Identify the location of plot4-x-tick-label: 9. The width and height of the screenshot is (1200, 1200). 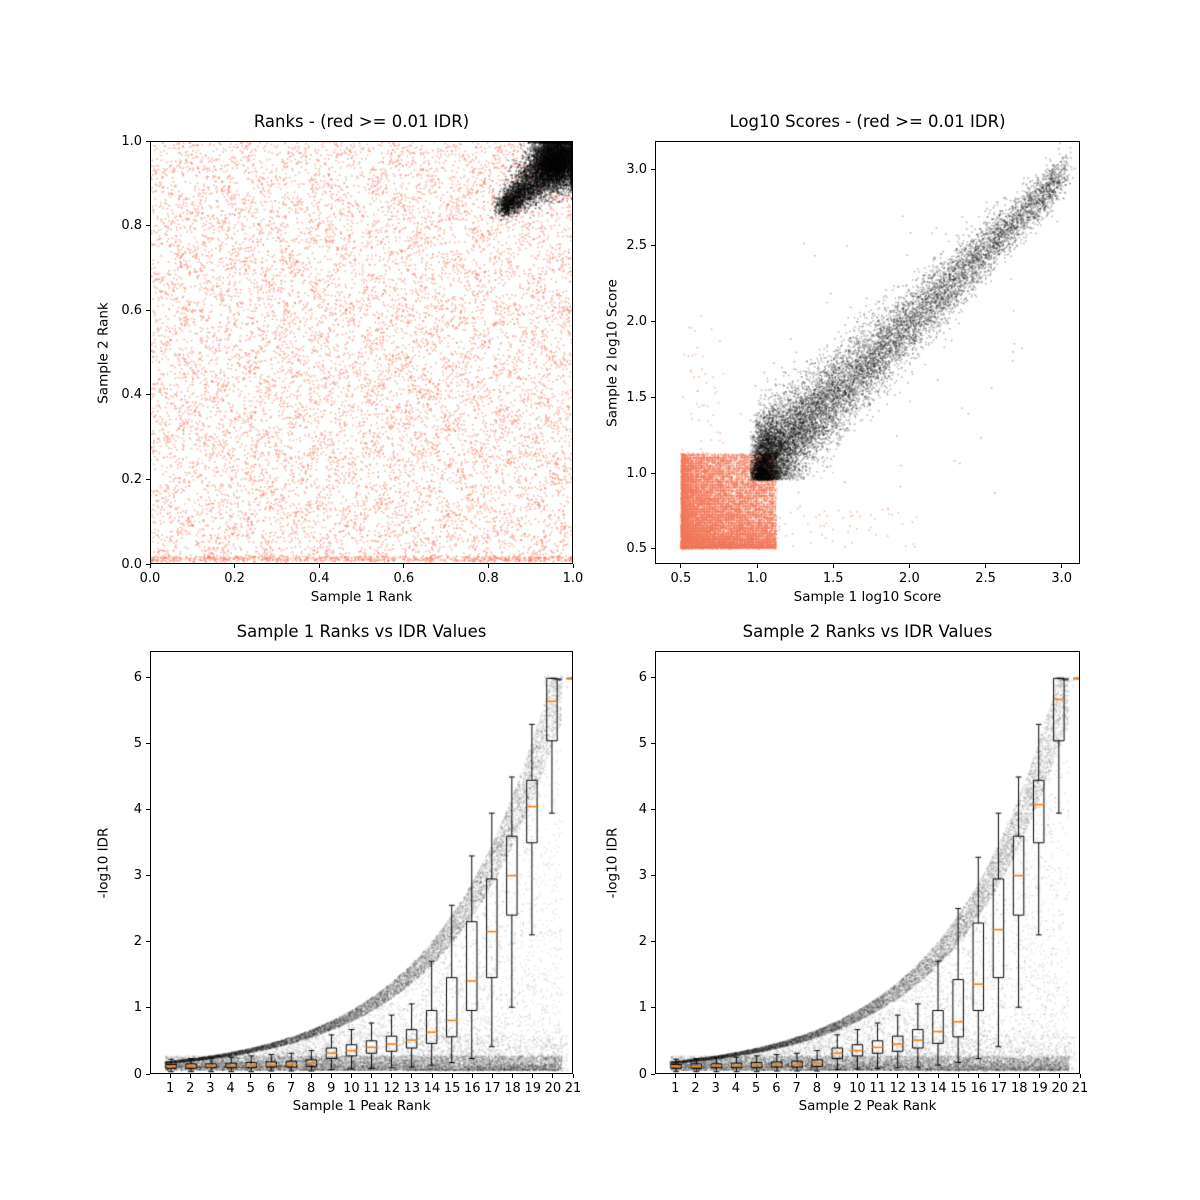
(837, 1088).